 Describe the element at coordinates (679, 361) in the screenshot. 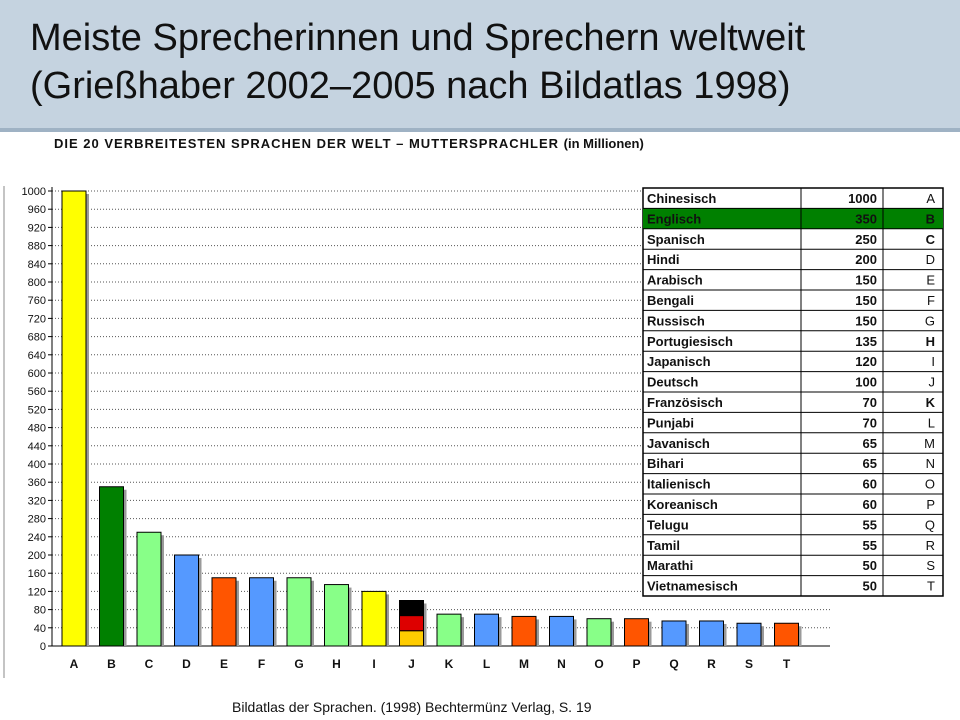

I see `legend-language: Japanisch` at that location.